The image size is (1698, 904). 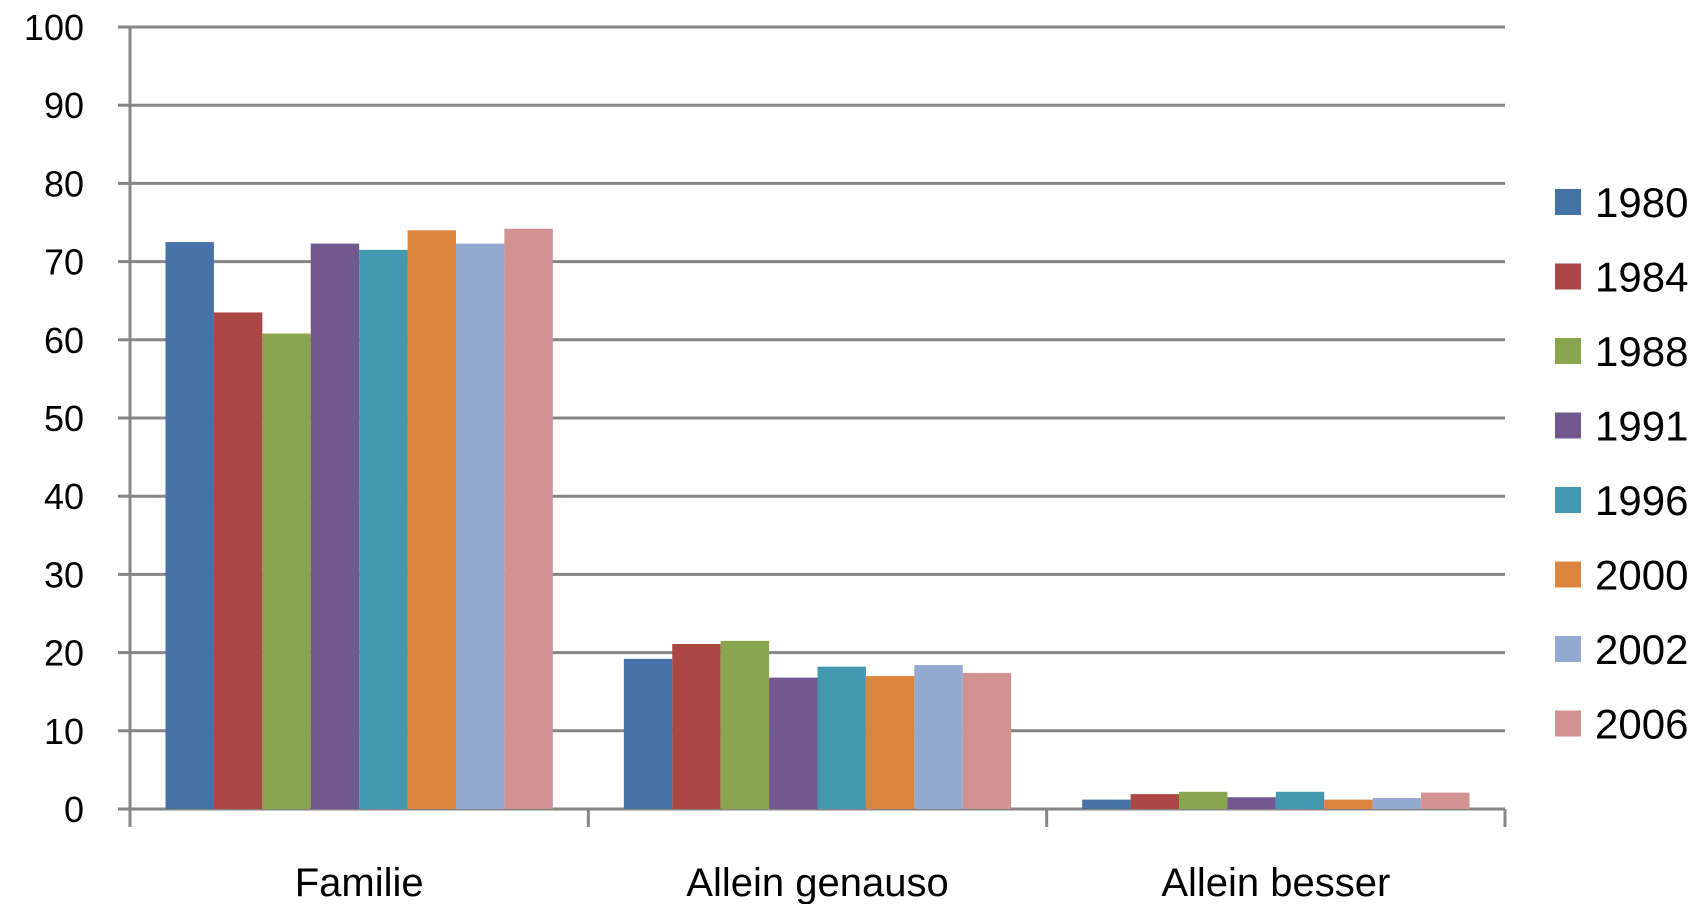 I want to click on y-tick-label: 0, so click(x=74, y=809).